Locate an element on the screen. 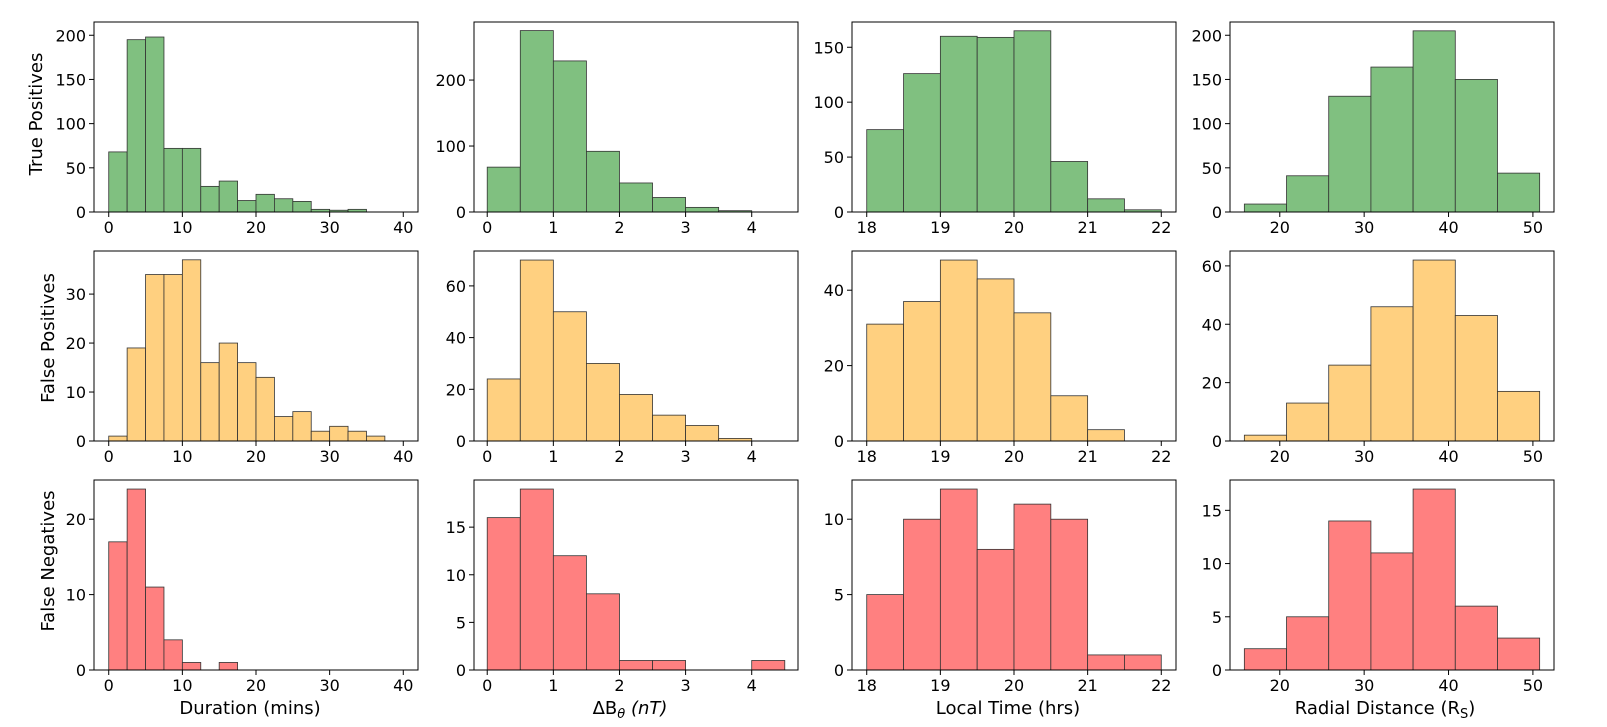 Image resolution: width=1607 pixels, height=727 pixels. x-tick-label: 19 is located at coordinates (940, 227).